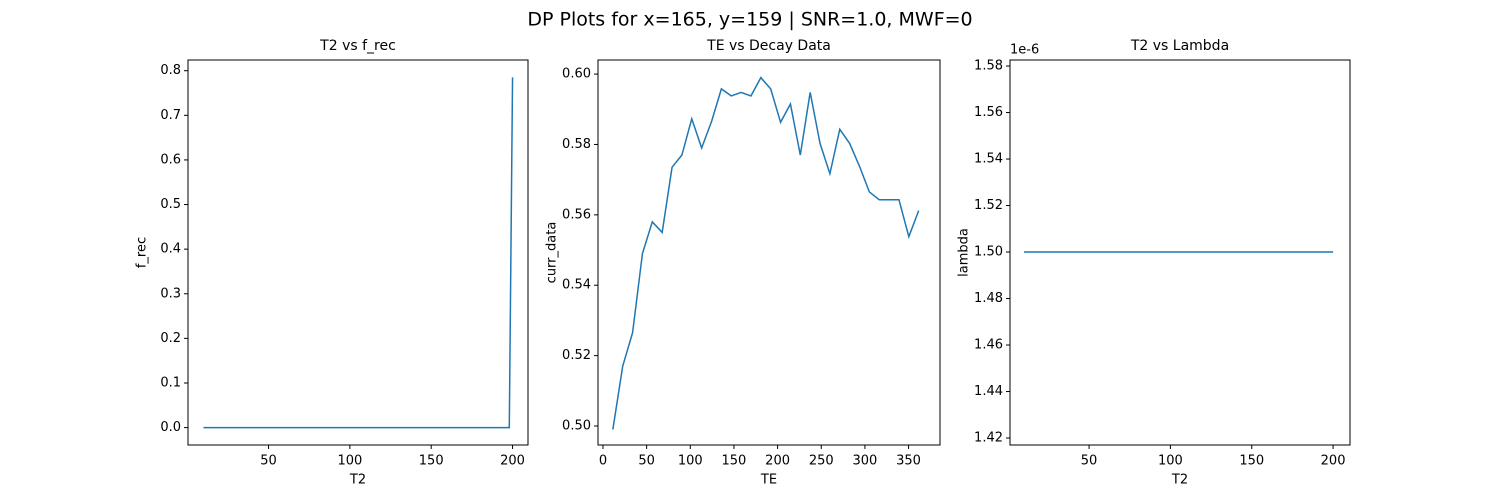  Describe the element at coordinates (1024, 50) in the screenshot. I see `y-offset-label: 1e-6` at that location.